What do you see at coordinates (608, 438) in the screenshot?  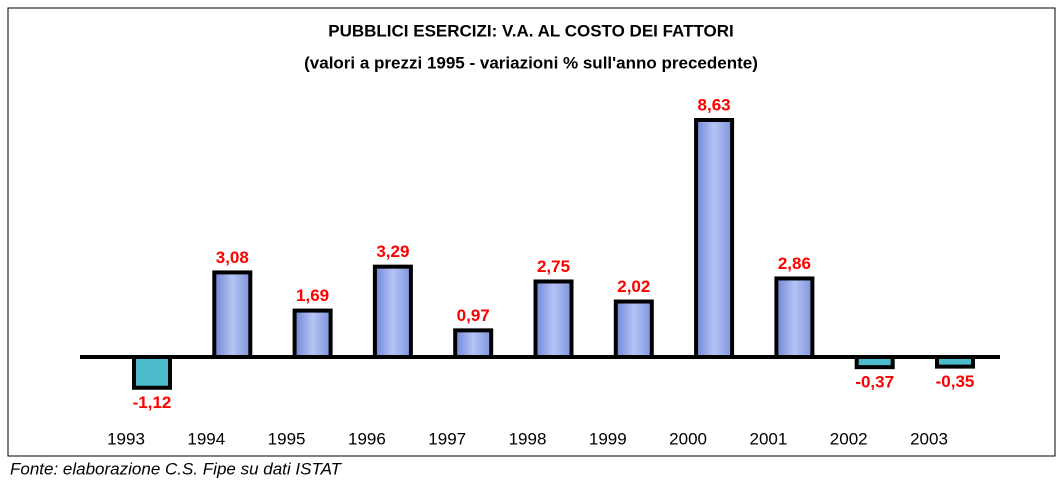 I see `x-tick-label: 1999` at bounding box center [608, 438].